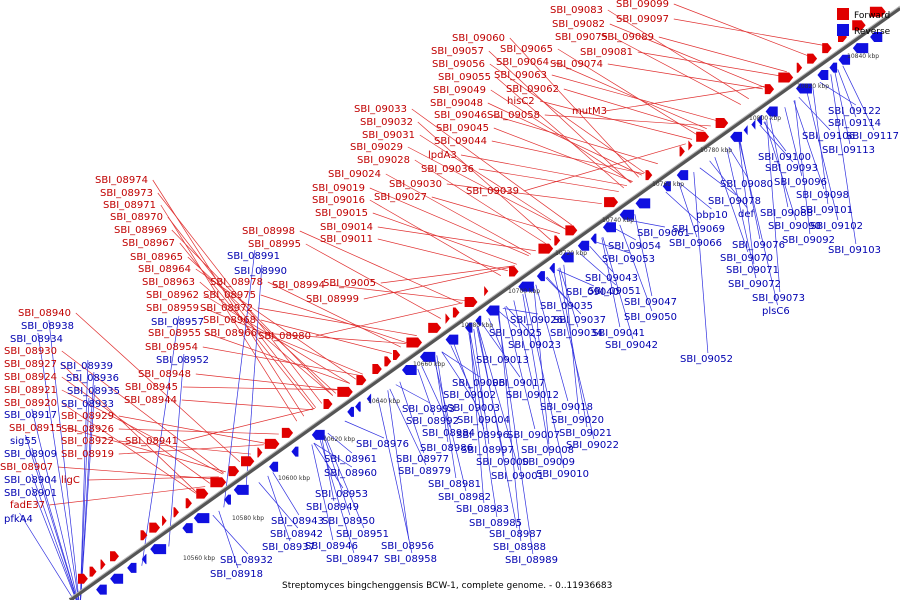 Image resolution: width=900 pixels, height=600 pixels. Describe the element at coordinates (30, 454) in the screenshot. I see `reverse-gene-label: SBI_08909` at that location.